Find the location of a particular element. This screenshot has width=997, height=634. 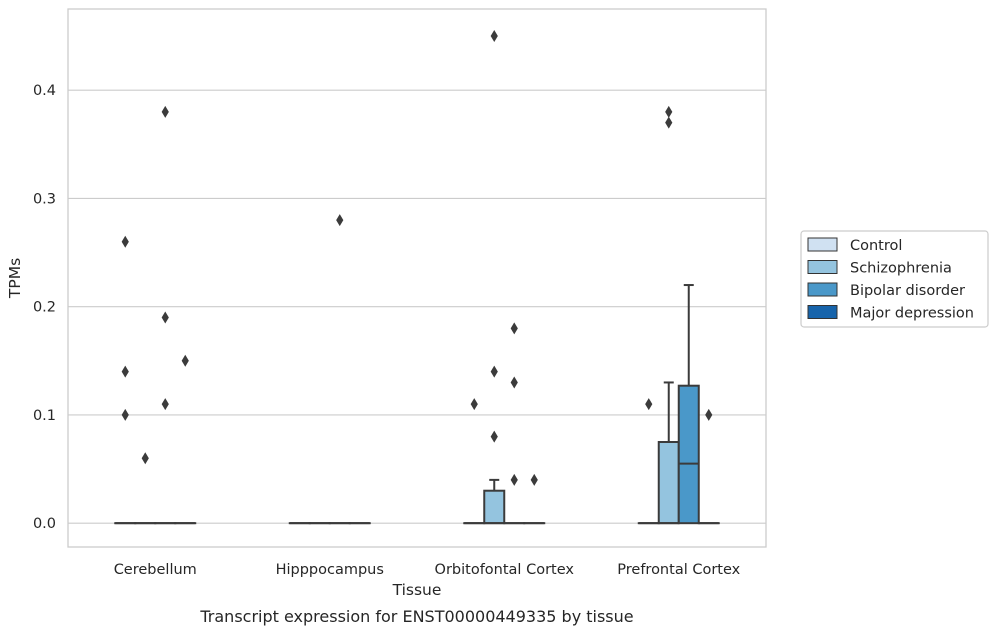

y-tick-label: 0.0 is located at coordinates (44, 524).